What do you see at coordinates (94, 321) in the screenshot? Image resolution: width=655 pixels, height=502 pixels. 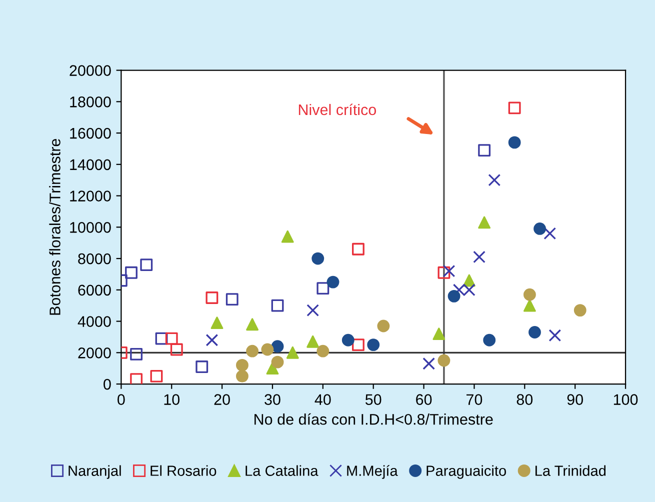 I see `y-tick-label: 4000` at bounding box center [94, 321].